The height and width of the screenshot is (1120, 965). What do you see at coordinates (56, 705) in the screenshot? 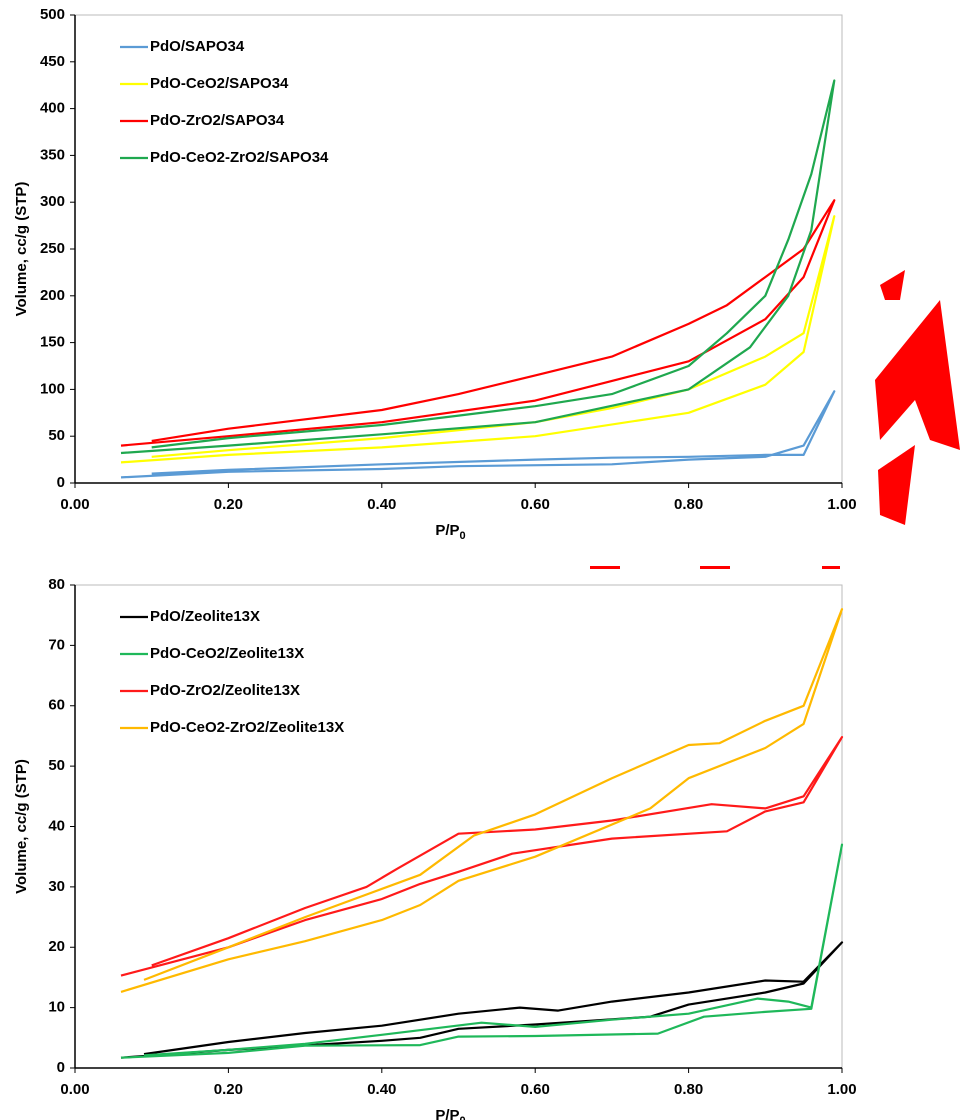
I see `y-tick-label: 60` at bounding box center [56, 705].